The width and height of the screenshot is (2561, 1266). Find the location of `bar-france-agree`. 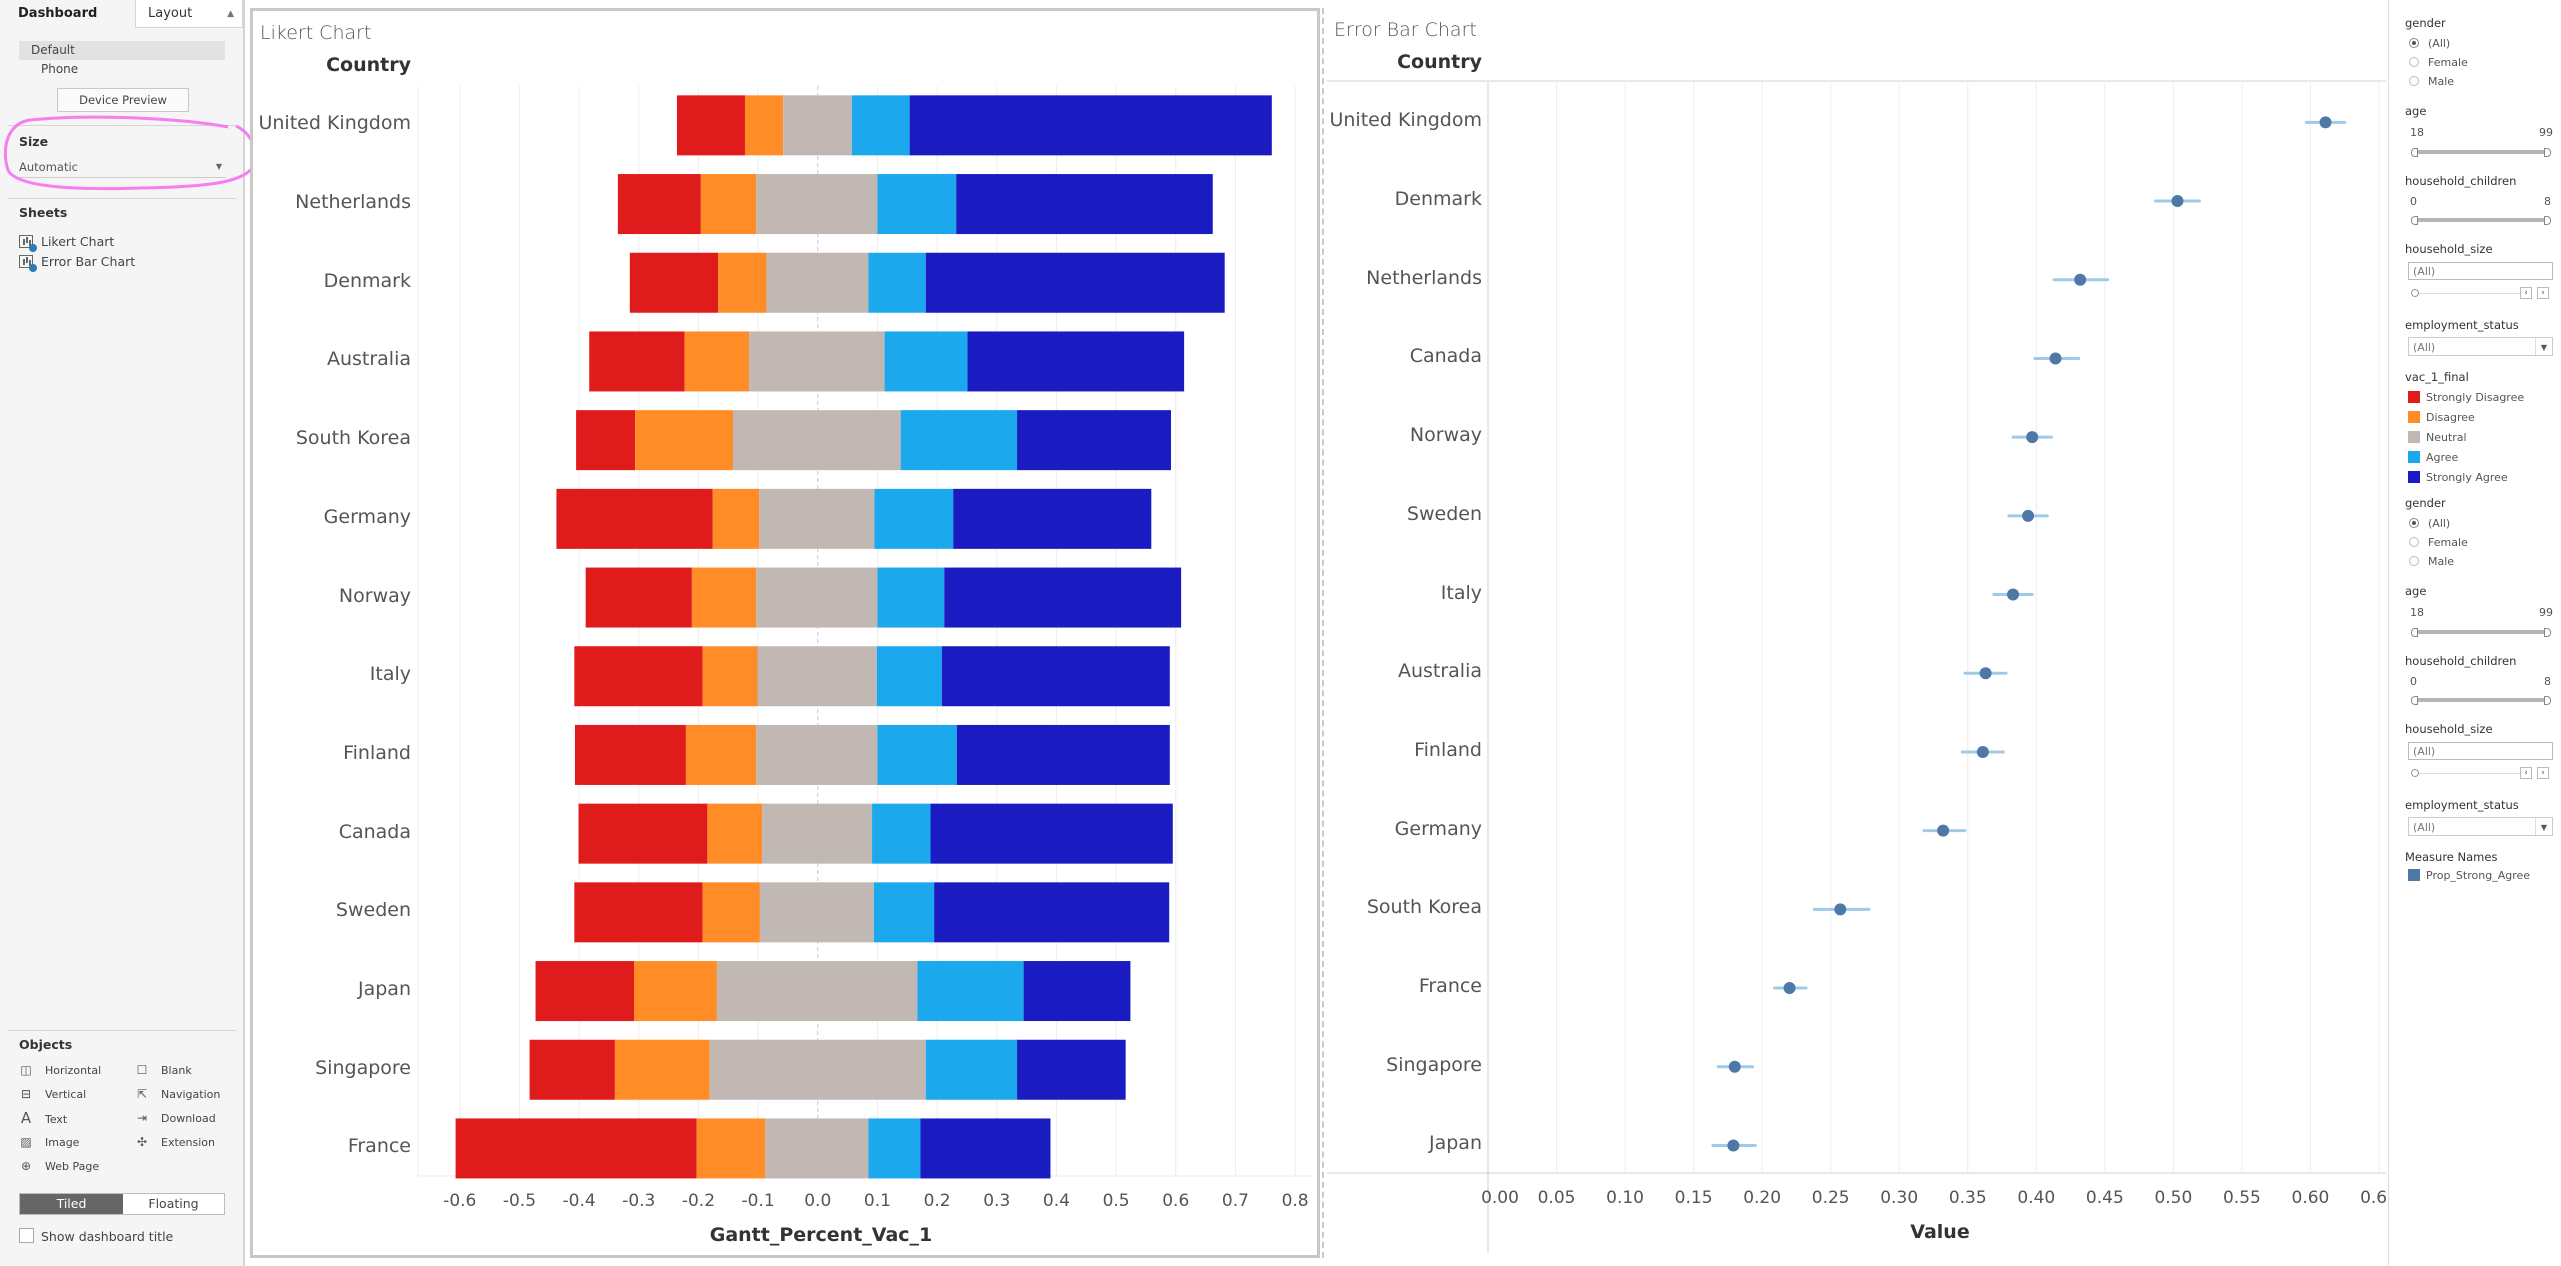

bar-france-agree is located at coordinates (894, 1148).